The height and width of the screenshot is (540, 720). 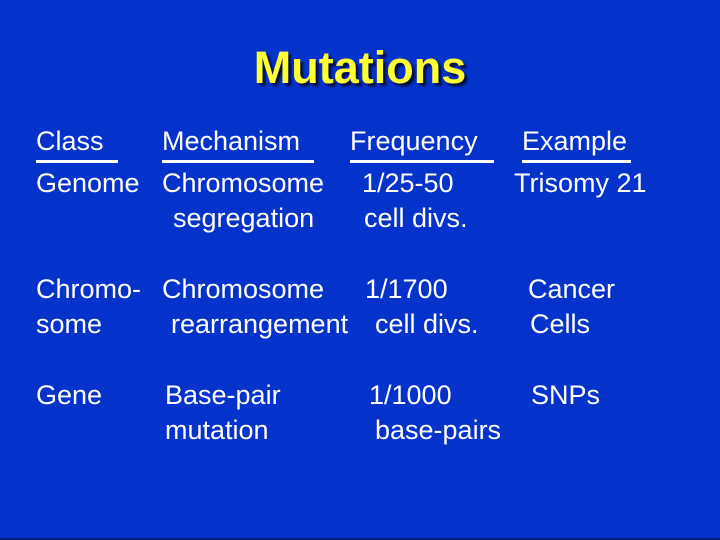 What do you see at coordinates (435, 307) in the screenshot?
I see `cell-chromosome-frequency: 1/1700 cell divs.` at bounding box center [435, 307].